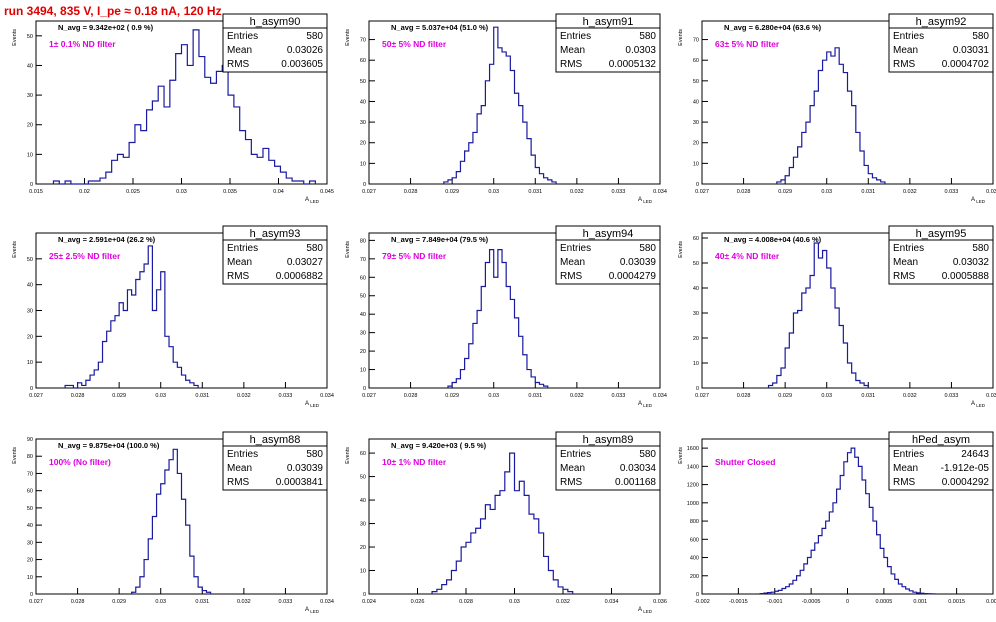  Describe the element at coordinates (364, 185) in the screenshot. I see `y-tick-label: 0` at that location.